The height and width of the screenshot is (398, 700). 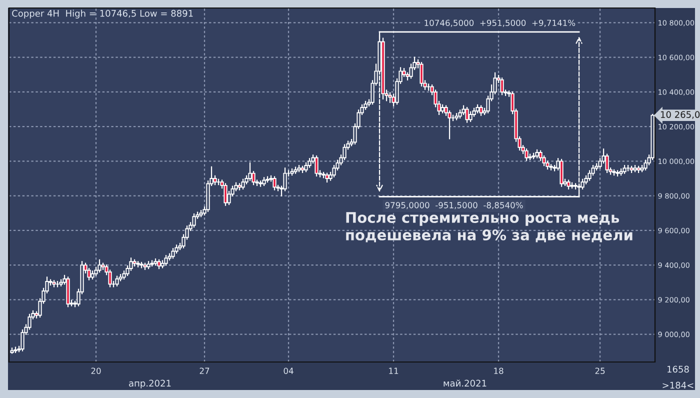 What do you see at coordinates (678, 385) in the screenshot?
I see `text: >184<` at bounding box center [678, 385].